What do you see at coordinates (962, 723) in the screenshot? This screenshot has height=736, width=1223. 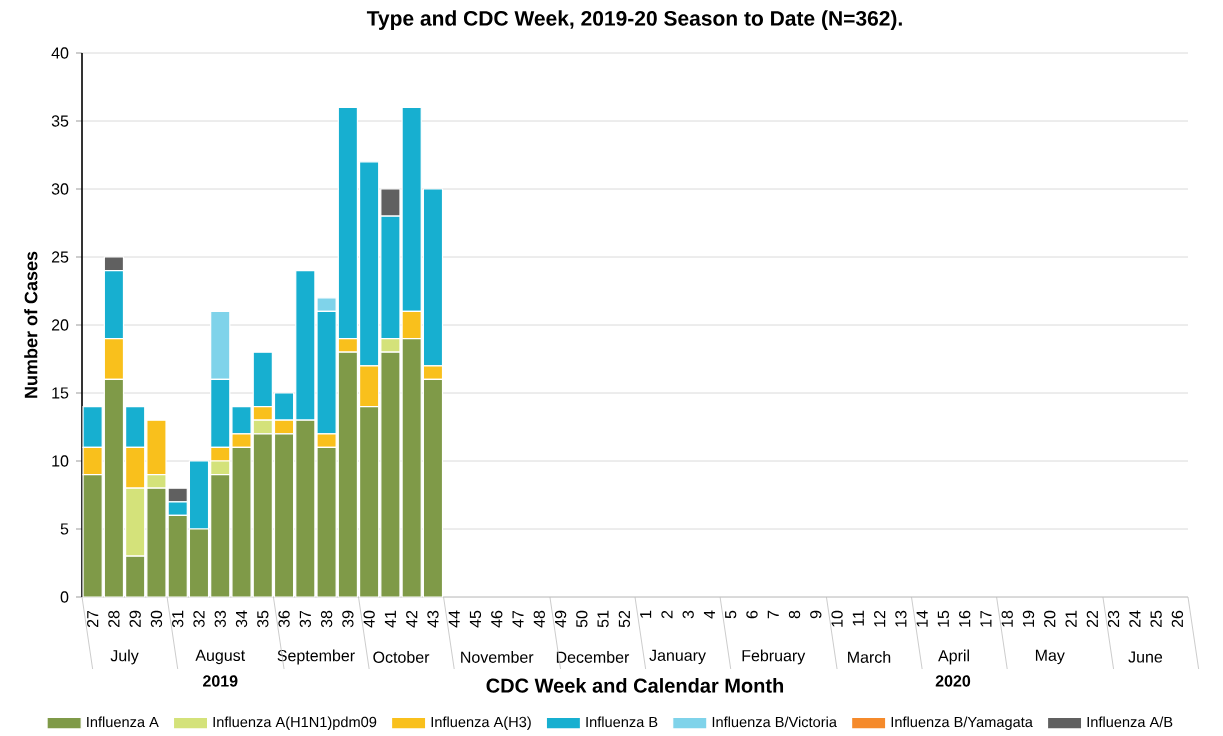 I see `legend-label: Influenza B/Yamagata` at bounding box center [962, 723].